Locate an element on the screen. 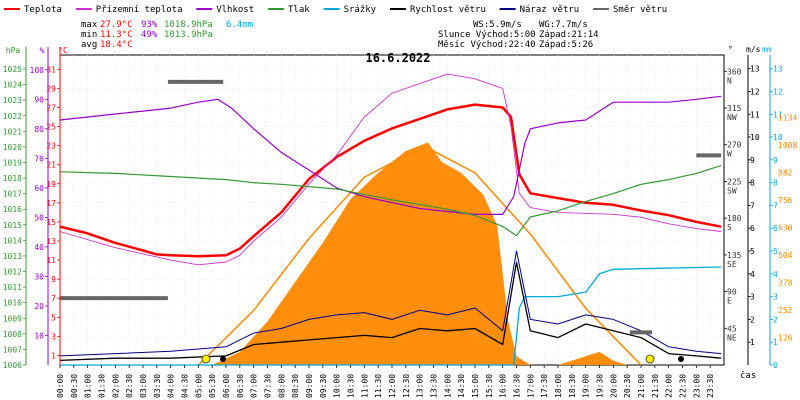 Image resolution: width=800 pixels, height=400 pixels. axis-title: mm is located at coordinates (767, 49).